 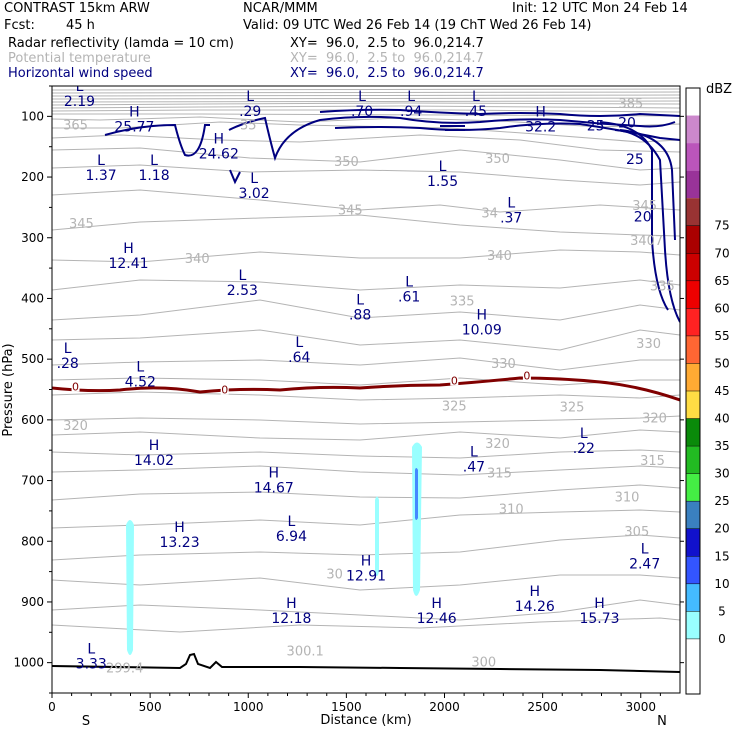 What do you see at coordinates (636, 532) in the screenshot?
I see `theta-label: 305` at bounding box center [636, 532].